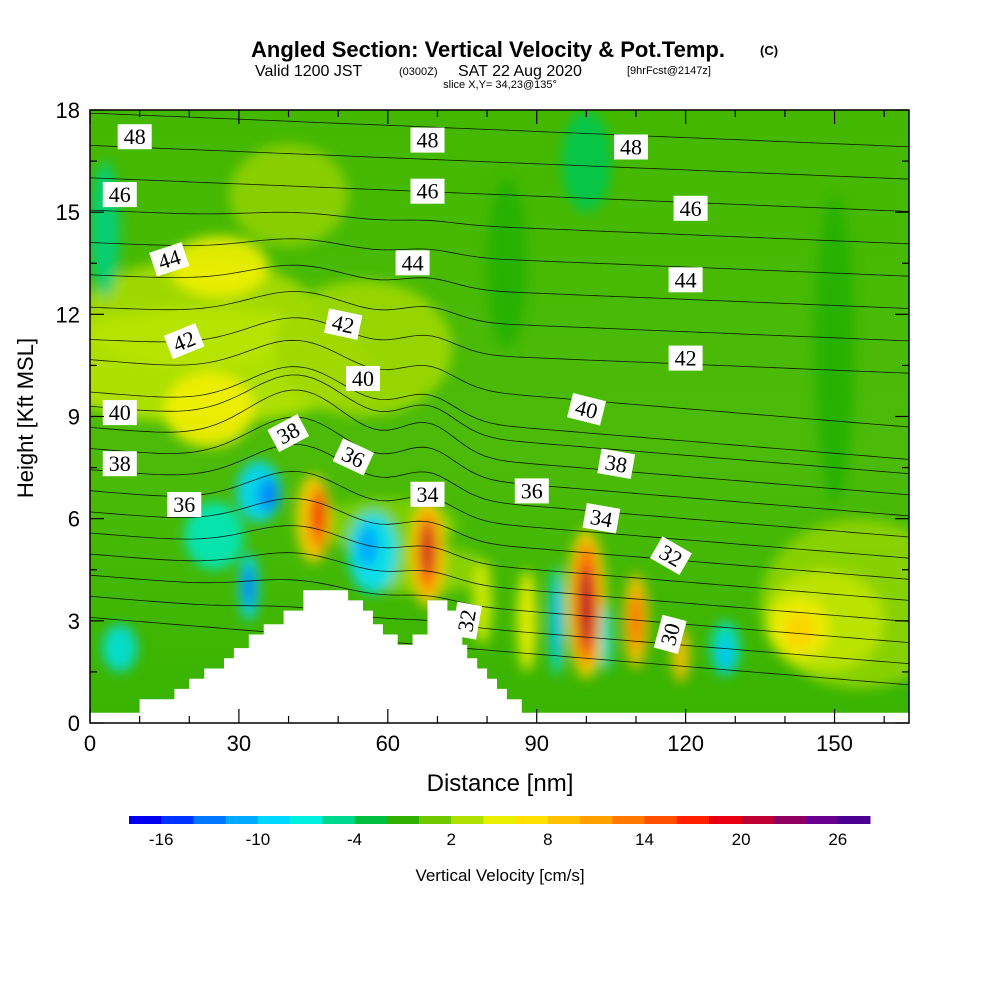  I want to click on y-tick-label: 3, so click(74, 621).